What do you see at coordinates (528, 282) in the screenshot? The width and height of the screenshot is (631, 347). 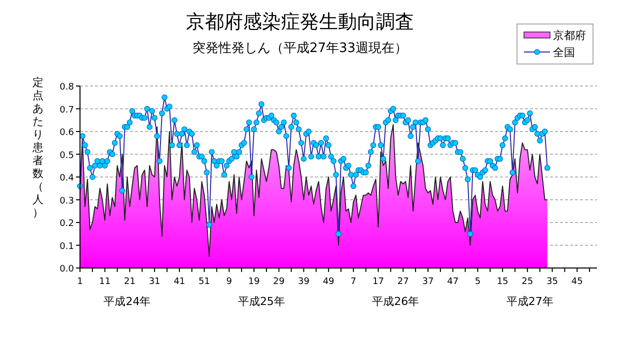 I see `x-tick-label: 25` at bounding box center [528, 282].